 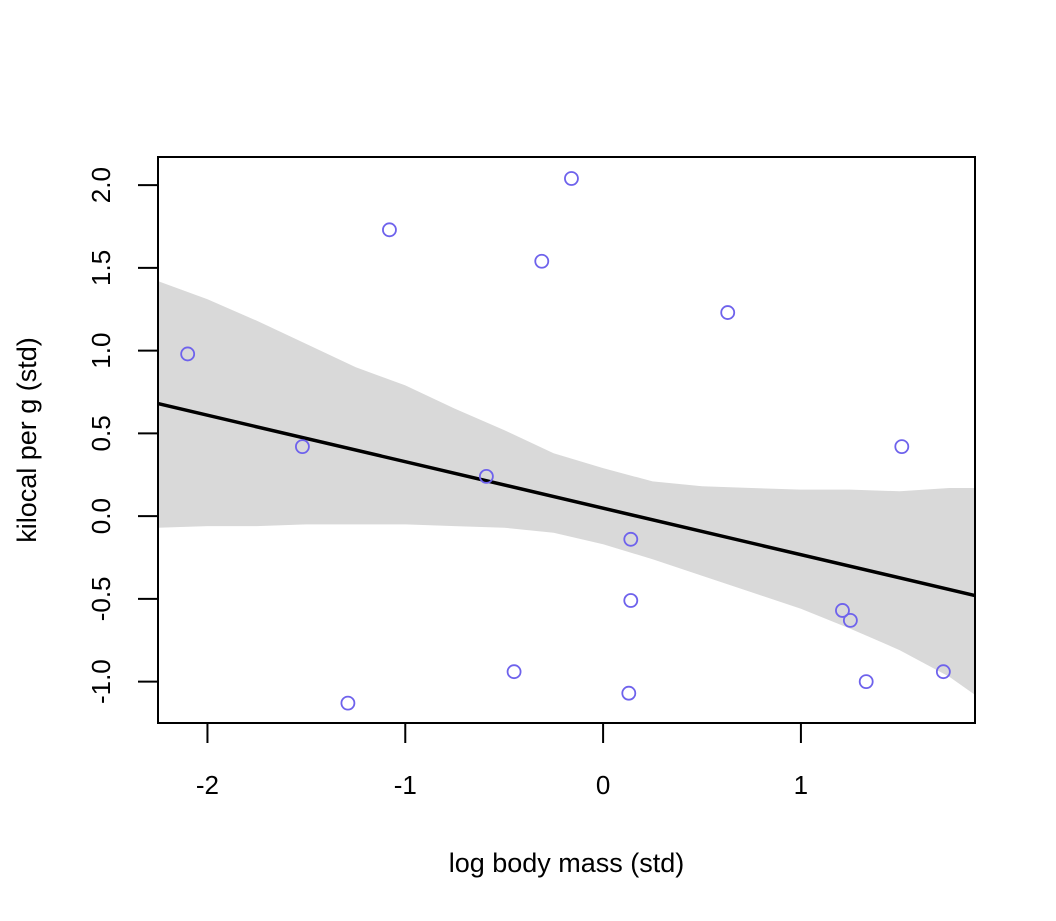 I want to click on y-tick-label: 1.5, so click(x=101, y=268).